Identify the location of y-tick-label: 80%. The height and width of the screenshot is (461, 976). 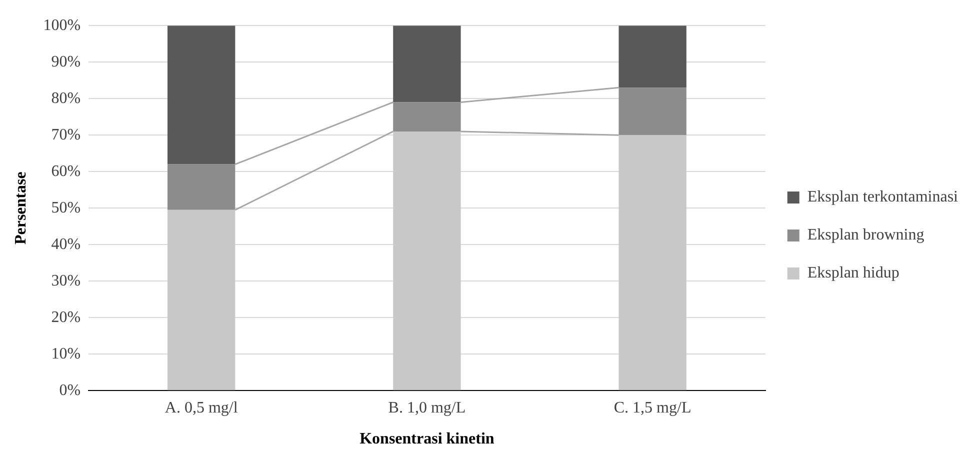
(66, 98).